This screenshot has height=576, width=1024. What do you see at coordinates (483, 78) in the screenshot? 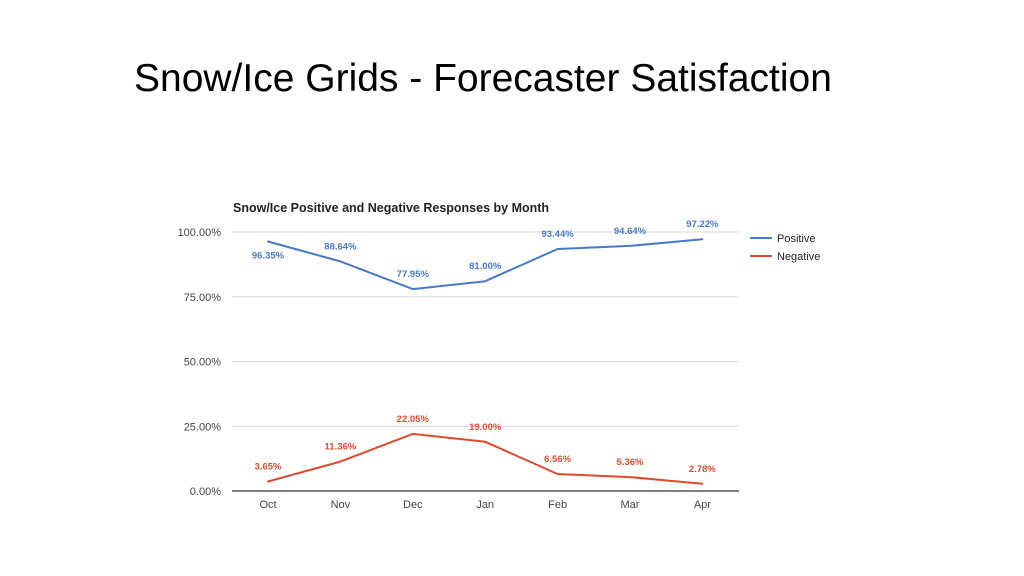
I see `slide-title: Snow/Ice Grids - Forecaster Satisfaction` at bounding box center [483, 78].